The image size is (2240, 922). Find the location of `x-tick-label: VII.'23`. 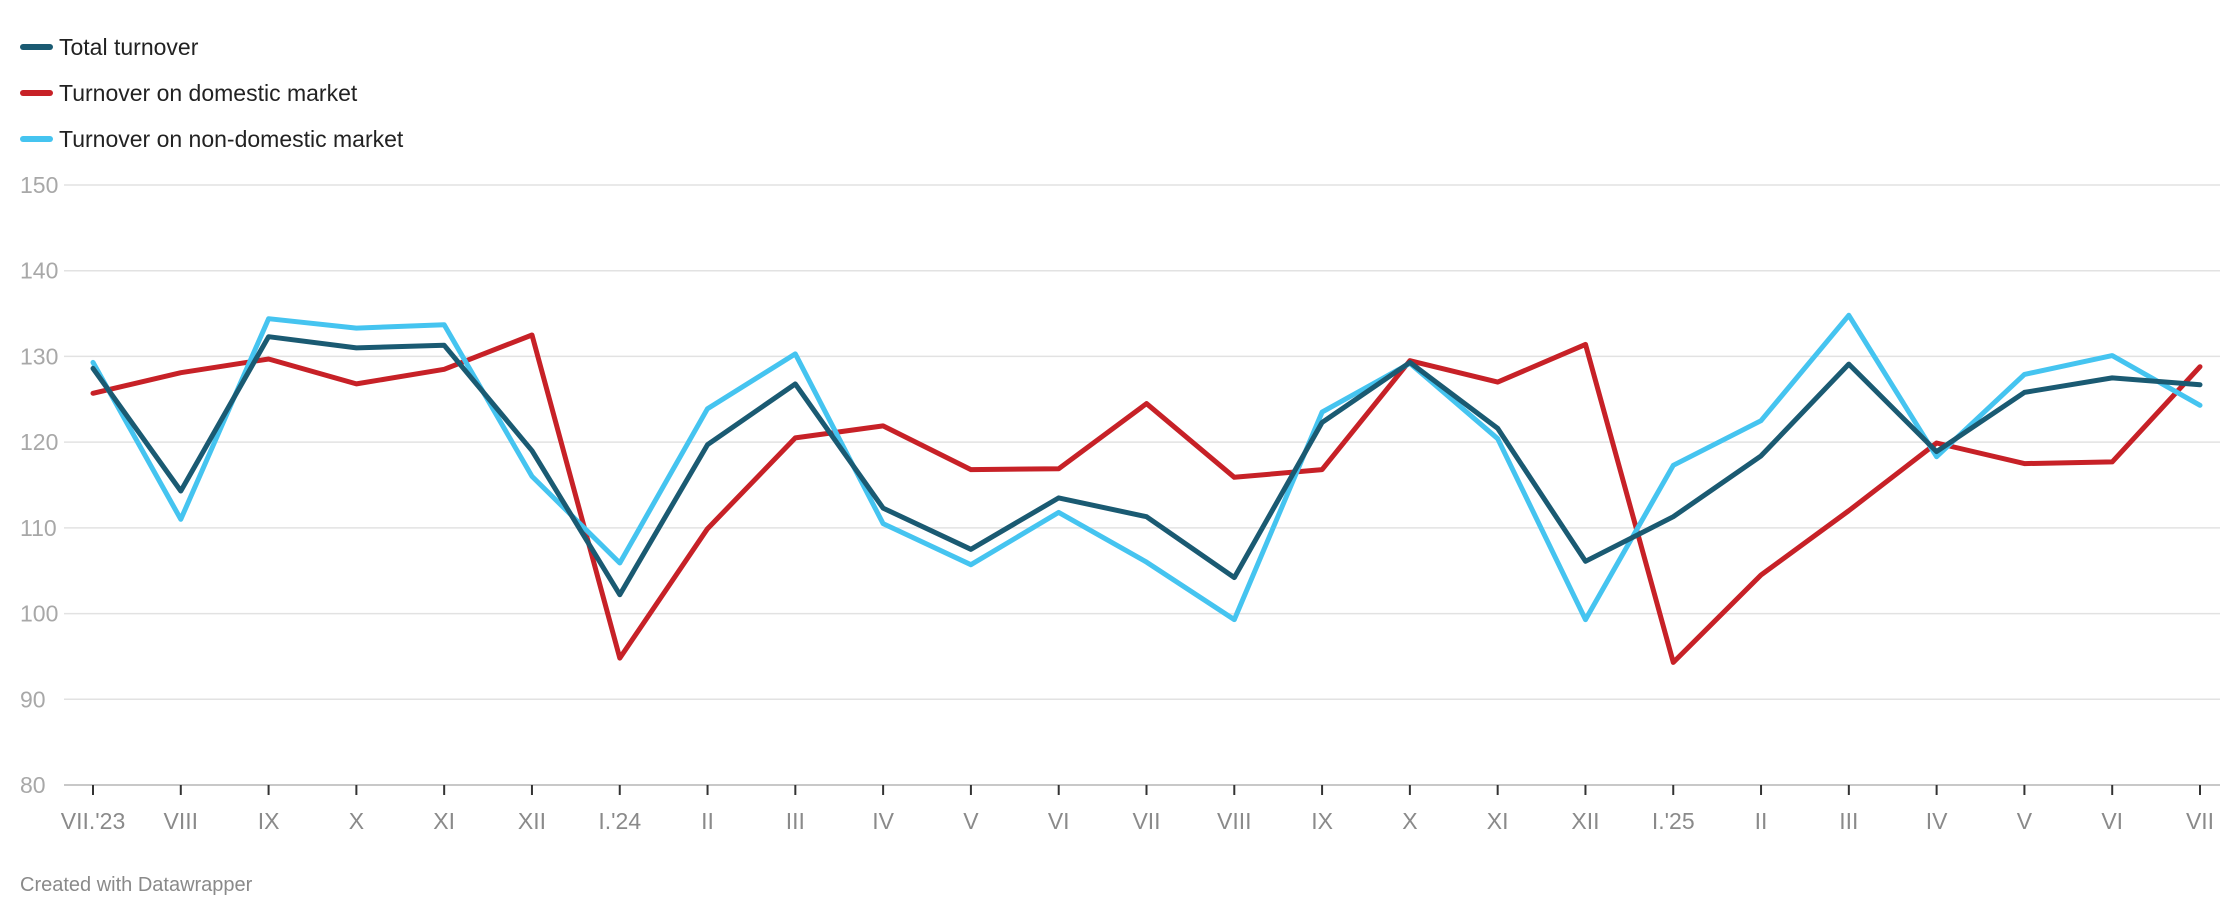

x-tick-label: VII.'23 is located at coordinates (93, 821).